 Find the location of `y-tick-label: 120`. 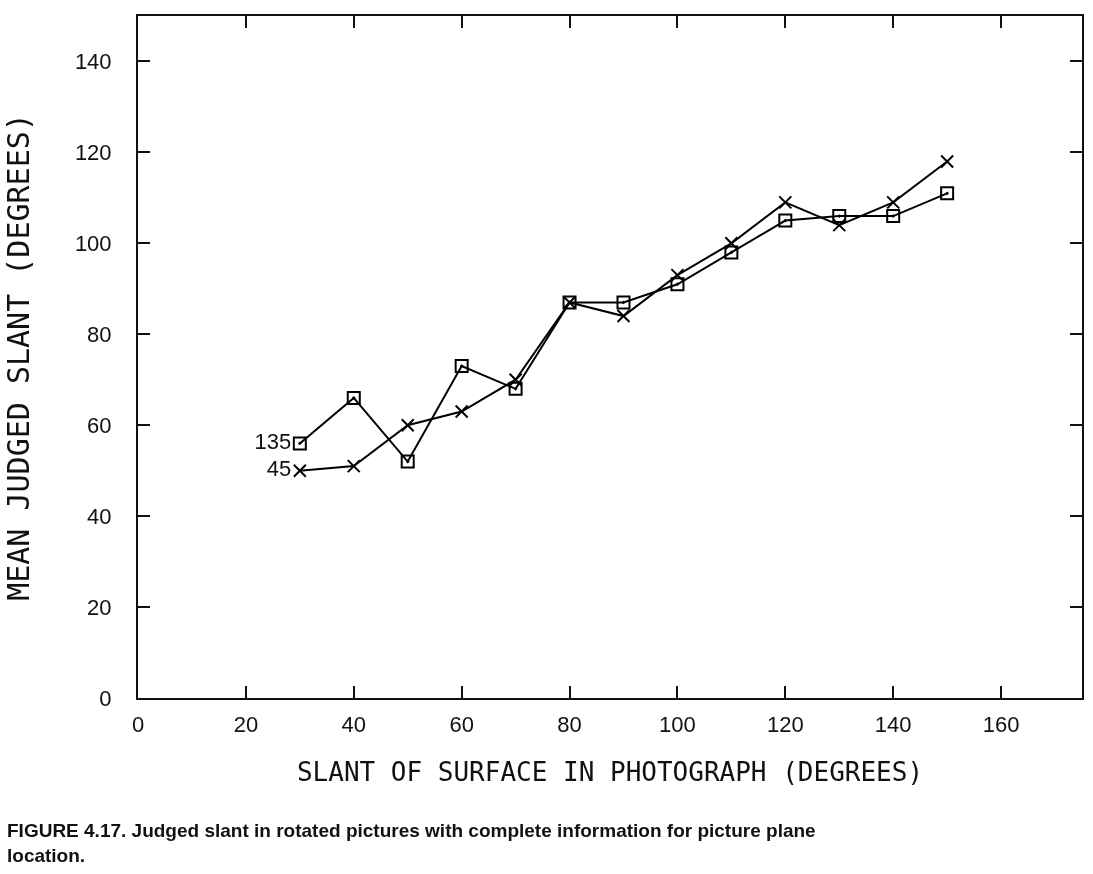

y-tick-label: 120 is located at coordinates (93, 153).